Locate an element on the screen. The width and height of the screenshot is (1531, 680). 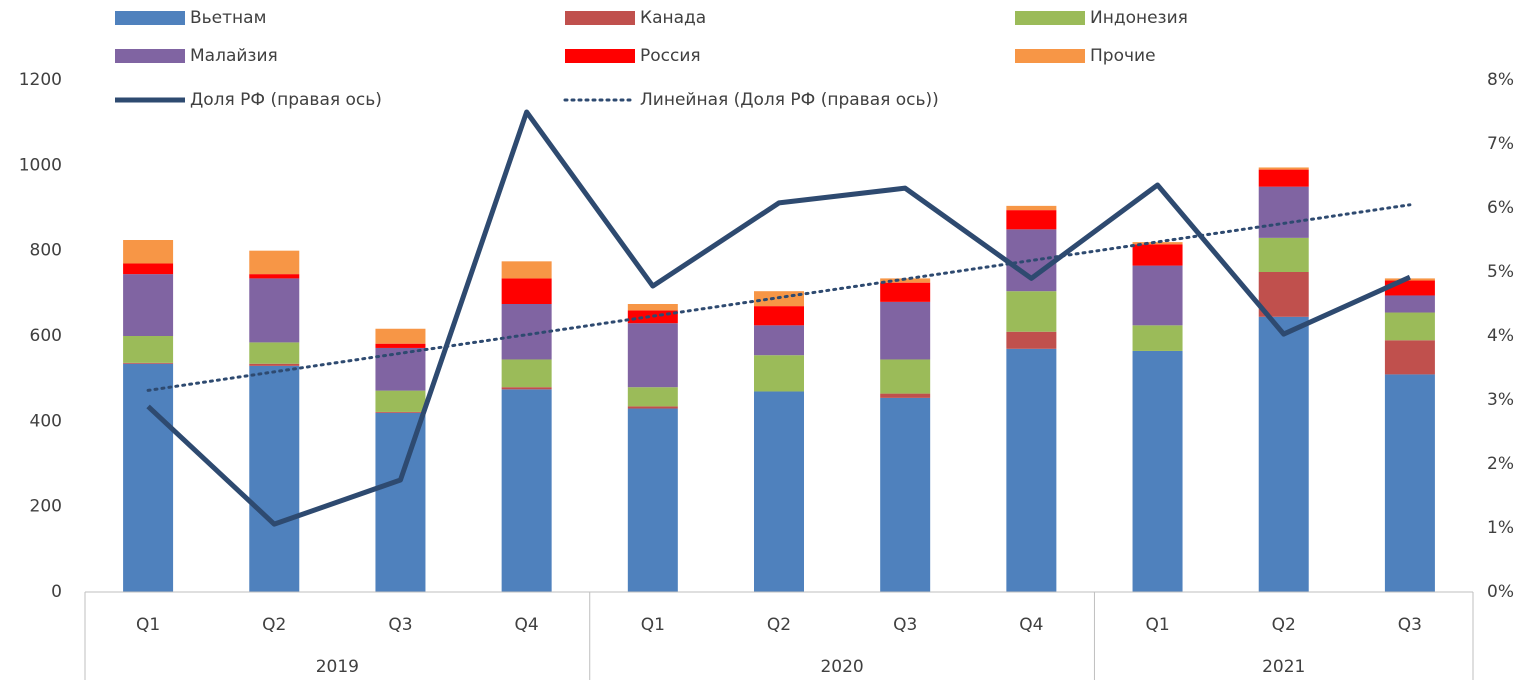
y2-tick-label: 2% is located at coordinates (1500, 464).